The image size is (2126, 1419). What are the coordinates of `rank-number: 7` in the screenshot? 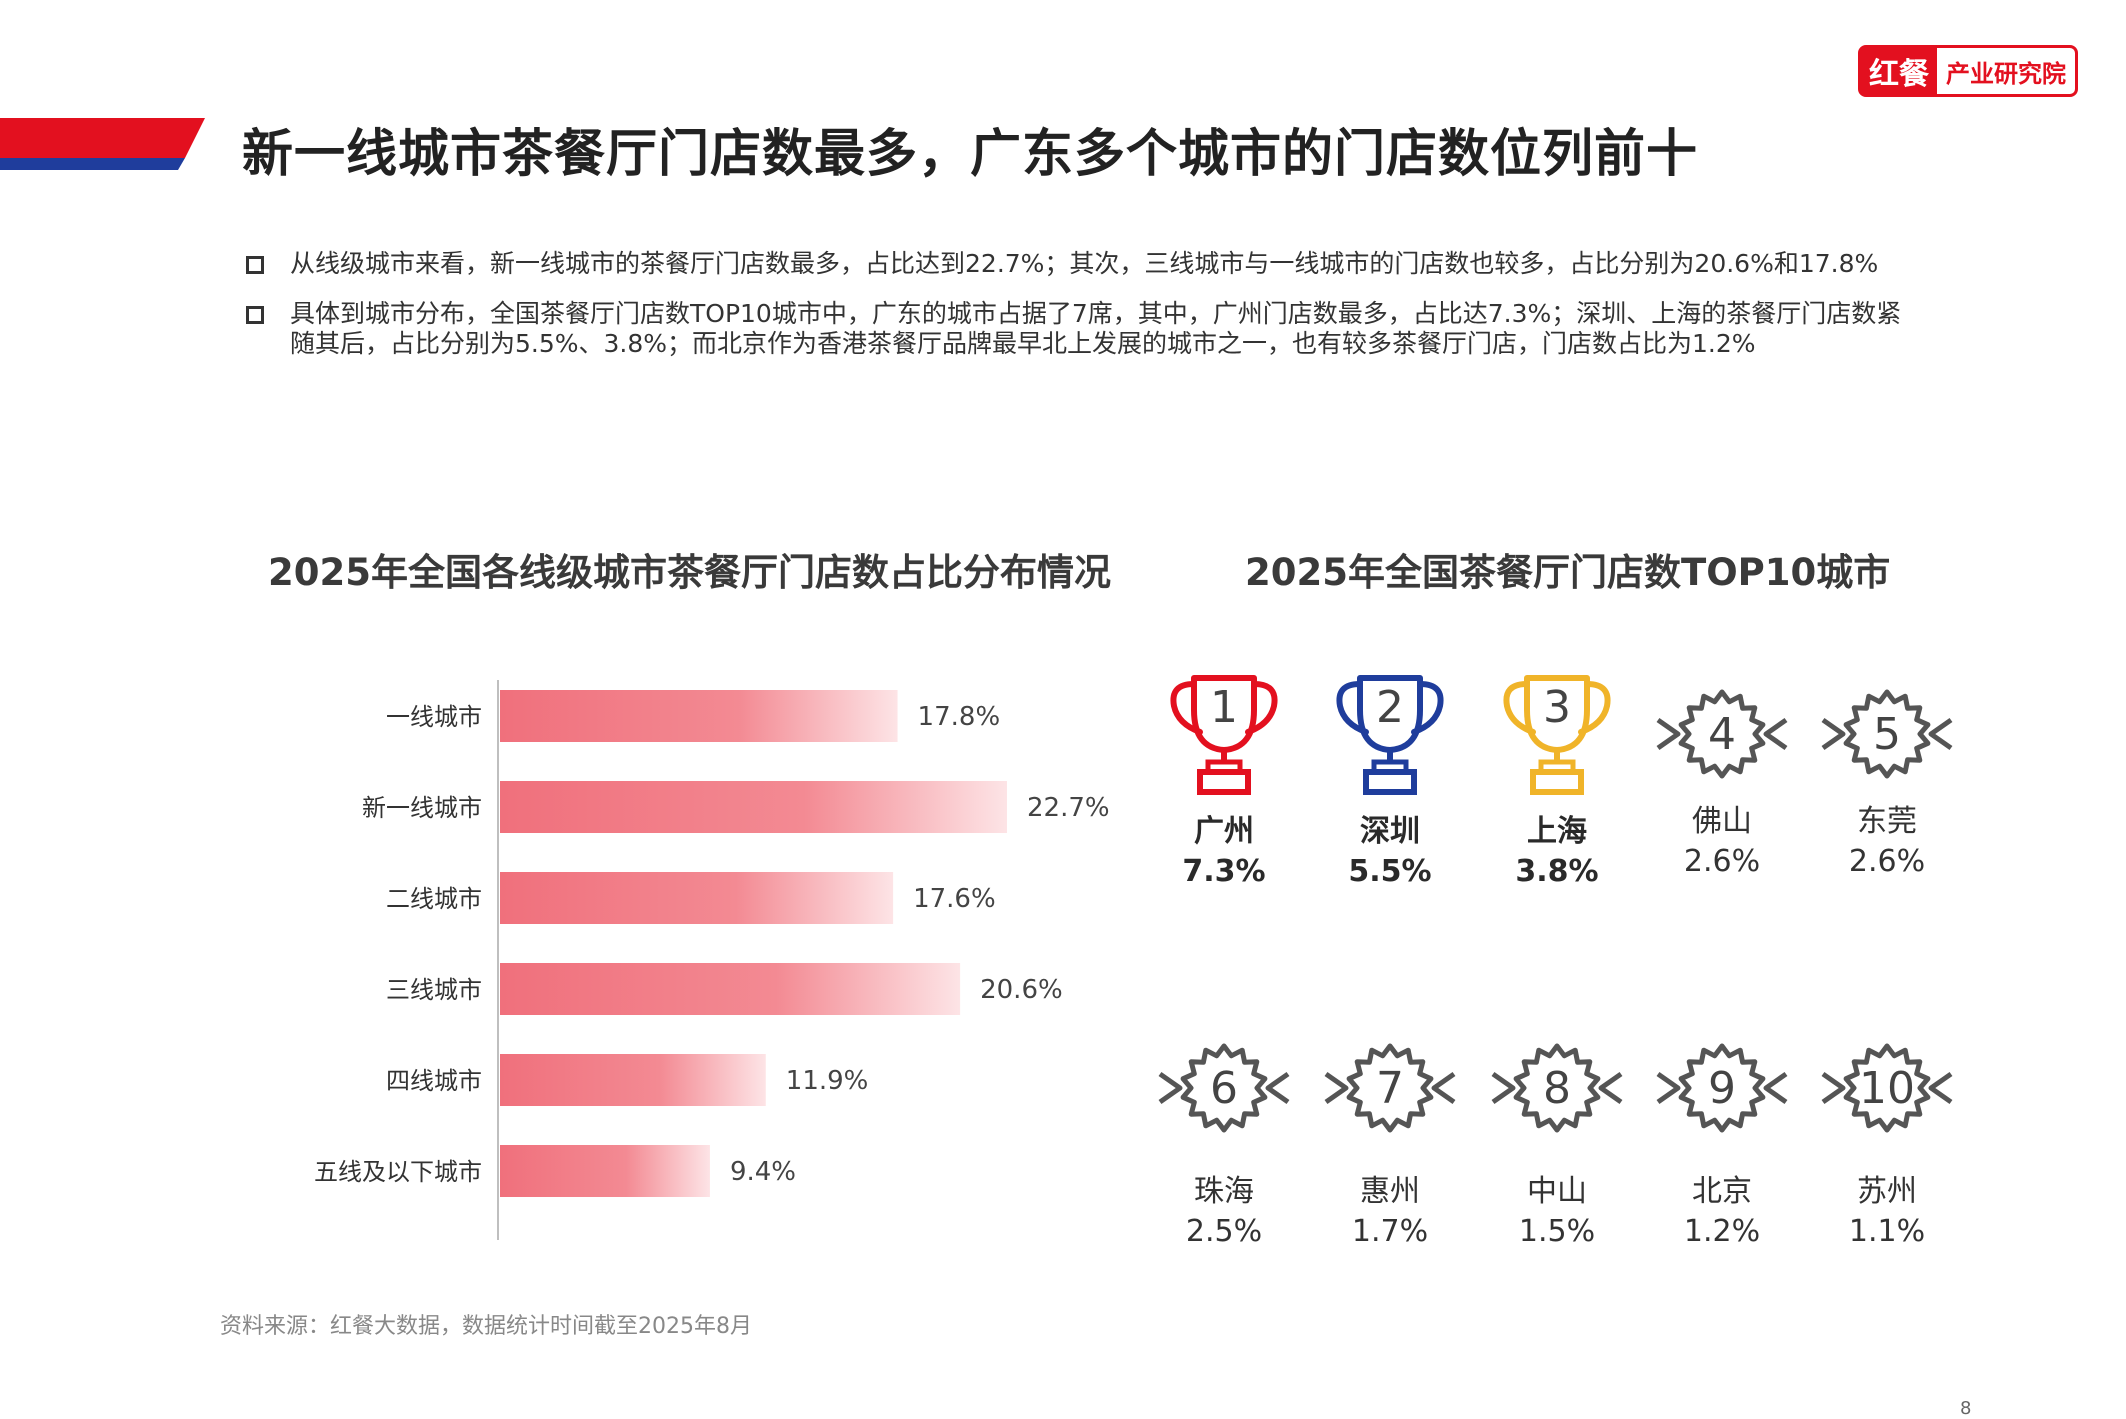 It's located at (1390, 1088).